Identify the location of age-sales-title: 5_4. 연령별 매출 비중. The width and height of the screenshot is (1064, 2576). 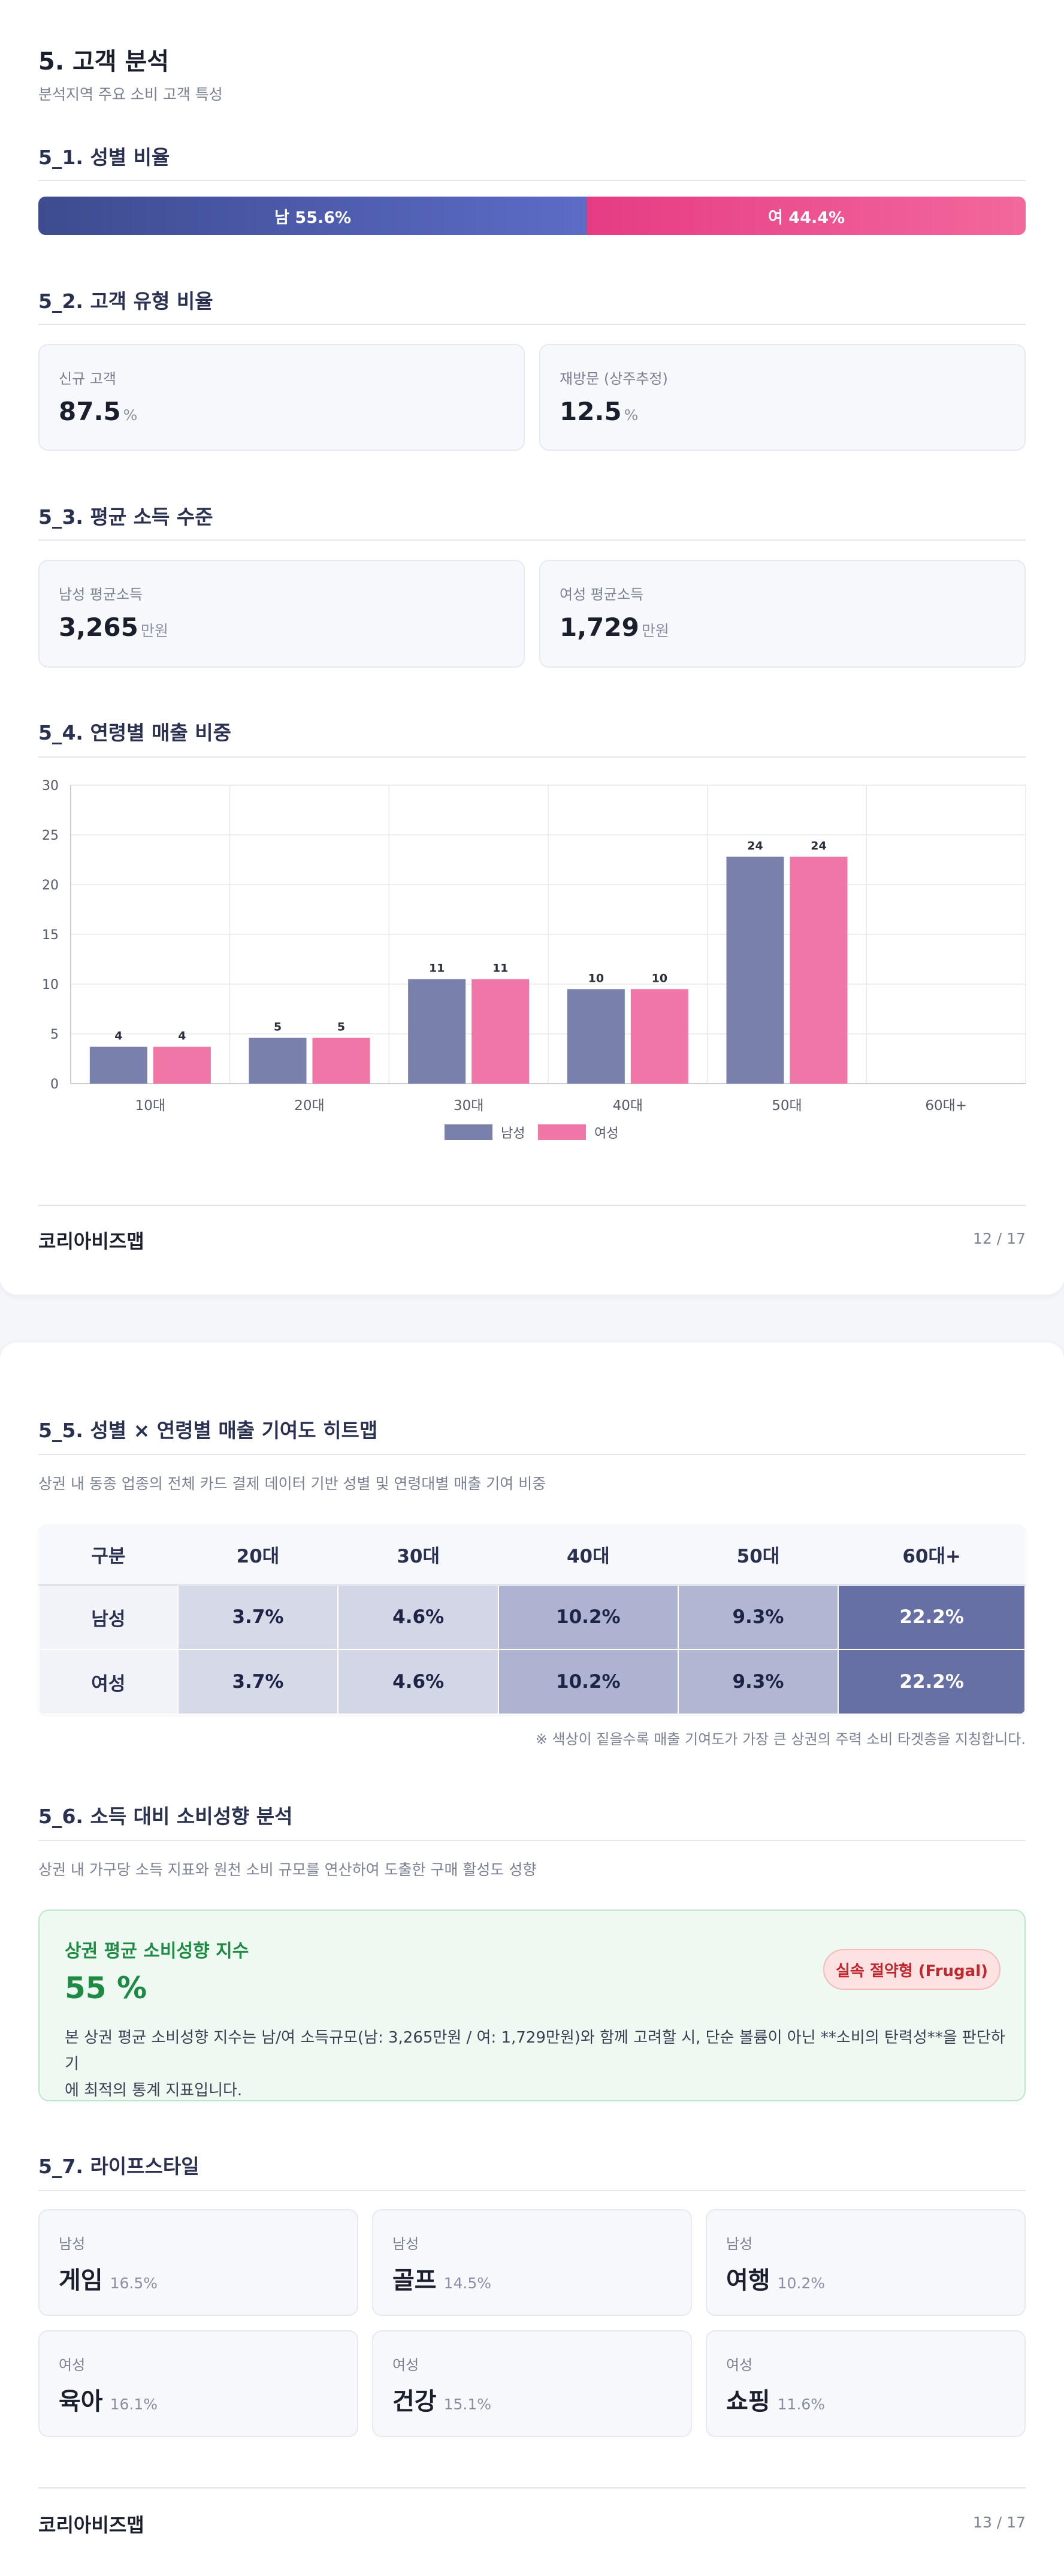
(134, 732).